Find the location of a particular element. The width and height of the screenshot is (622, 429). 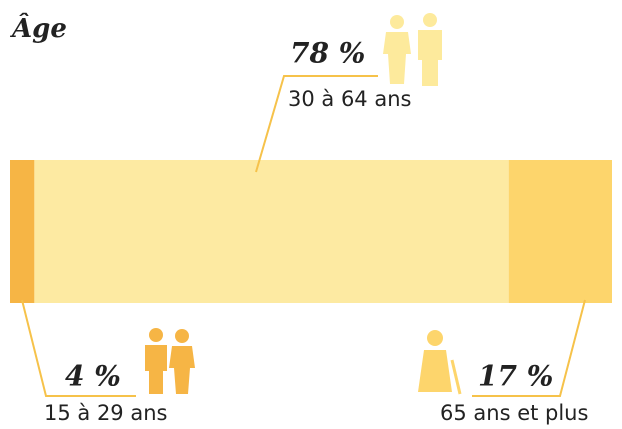

value-label: 17 % is located at coordinates (515, 376).